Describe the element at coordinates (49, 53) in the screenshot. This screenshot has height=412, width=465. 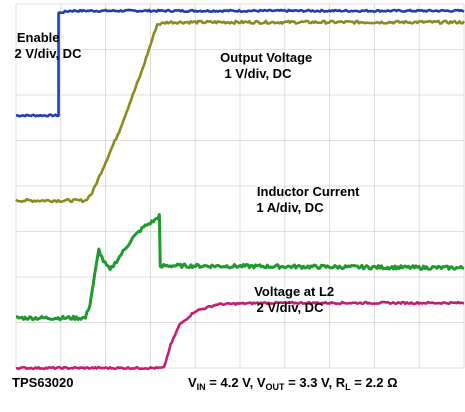
I see `label-enable-line2: 2 V/div, DC` at that location.